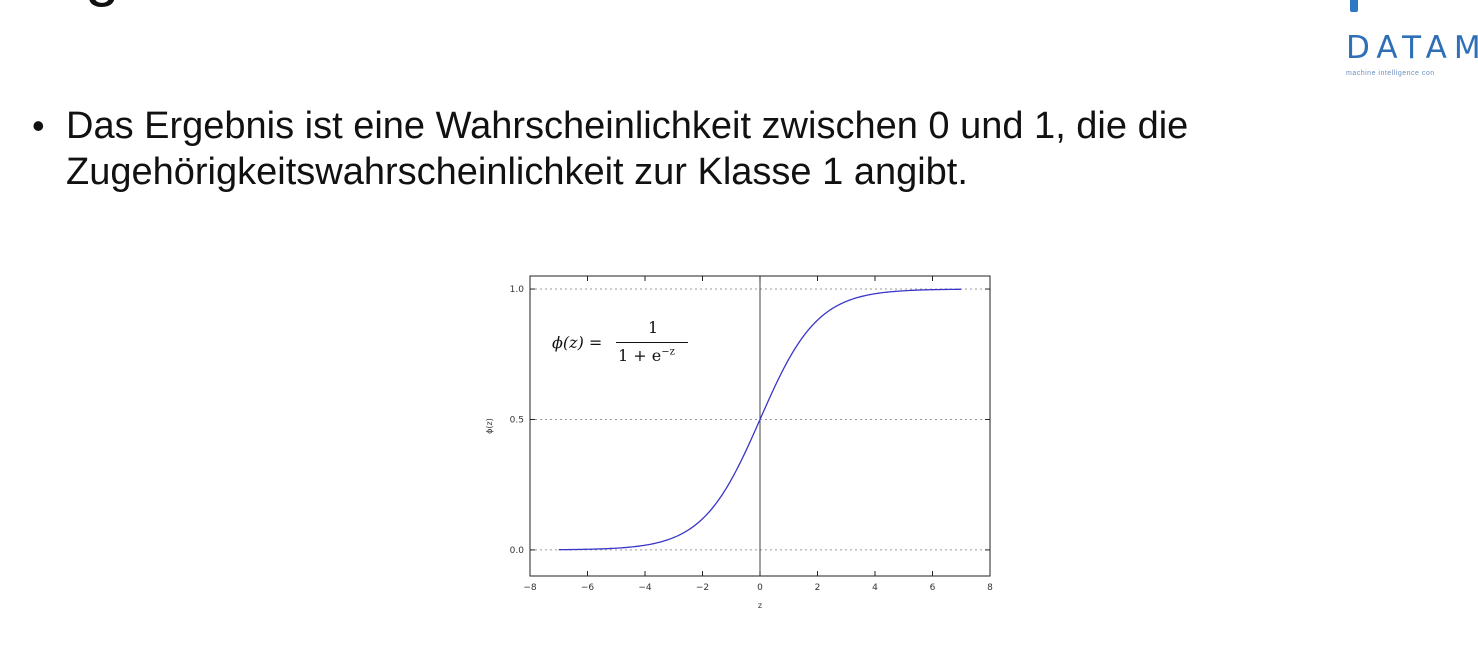 This screenshot has width=1478, height=658. What do you see at coordinates (652, 342) in the screenshot?
I see `formula-fraction-bar` at bounding box center [652, 342].